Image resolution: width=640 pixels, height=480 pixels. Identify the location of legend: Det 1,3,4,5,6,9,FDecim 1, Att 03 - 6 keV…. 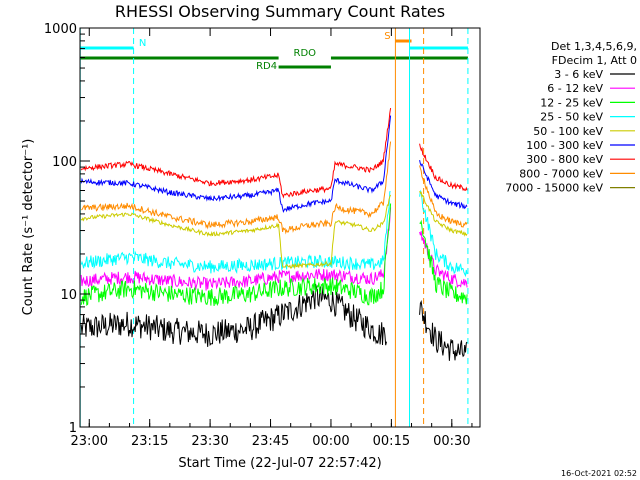
(571, 117).